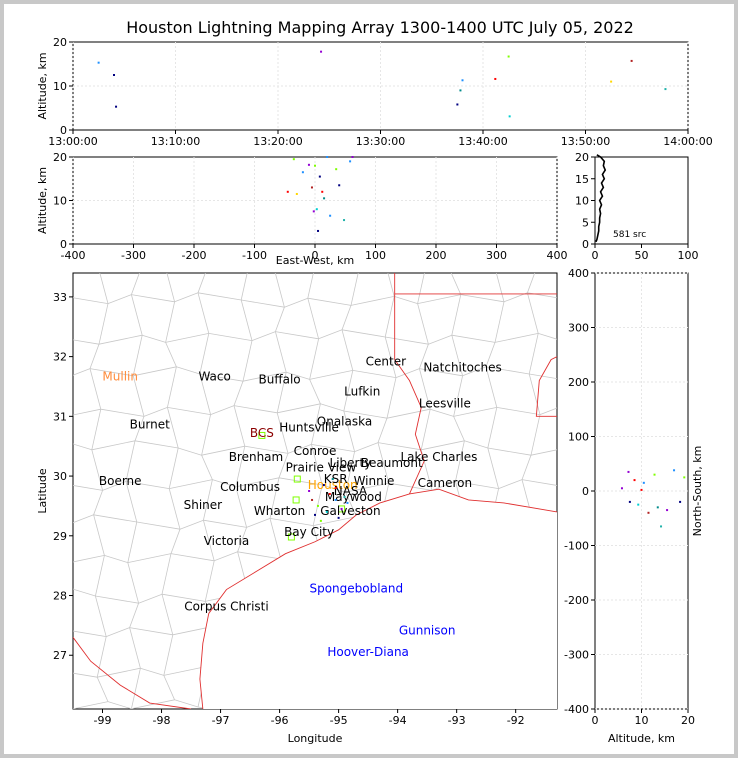 The width and height of the screenshot is (738, 758). What do you see at coordinates (436, 255) in the screenshot?
I see `x-tick-label: 200` at bounding box center [436, 255].